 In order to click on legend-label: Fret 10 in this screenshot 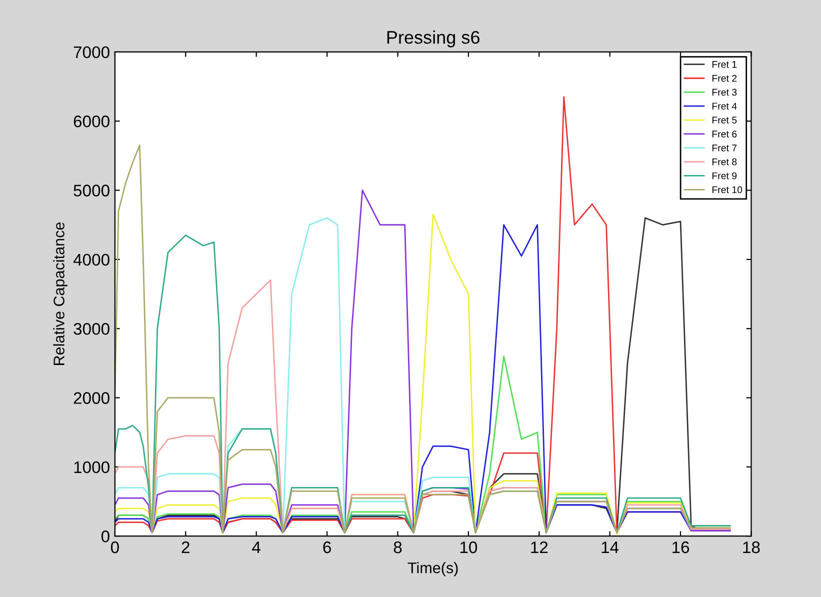, I will do `click(727, 190)`.